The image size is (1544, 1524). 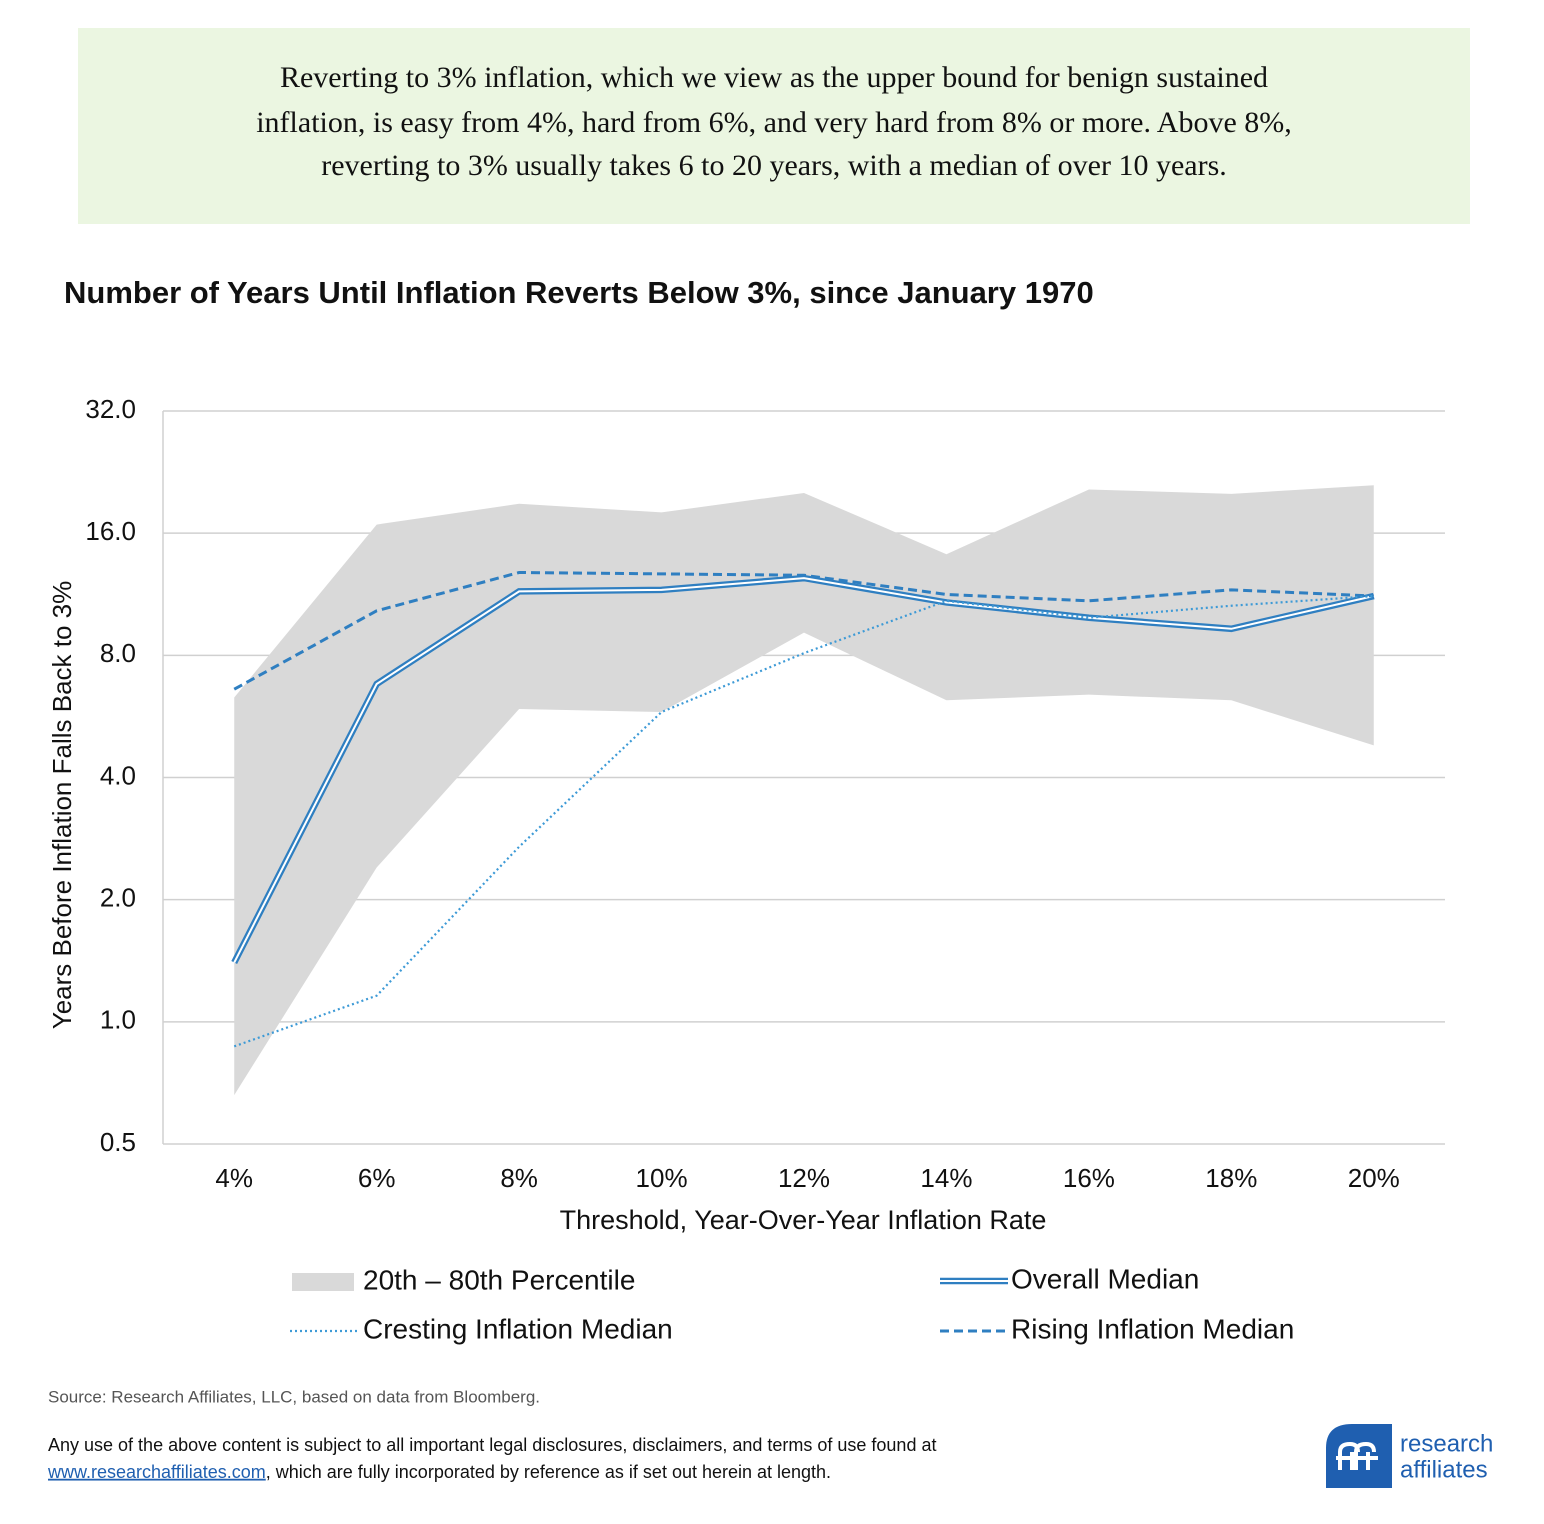 What do you see at coordinates (118, 775) in the screenshot?
I see `y-tick-label: 4.0` at bounding box center [118, 775].